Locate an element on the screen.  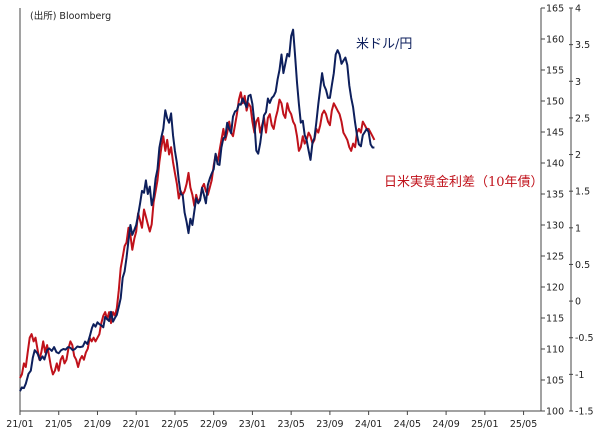
spread-axis-tick-label: -1 is located at coordinates (579, 375).